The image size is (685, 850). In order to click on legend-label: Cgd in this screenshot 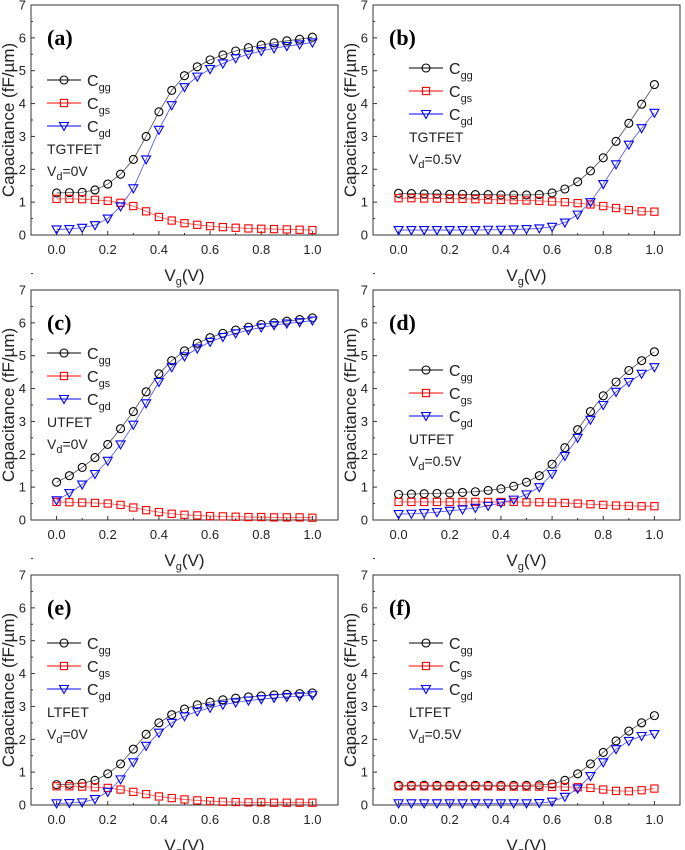, I will do `click(461, 419)`.